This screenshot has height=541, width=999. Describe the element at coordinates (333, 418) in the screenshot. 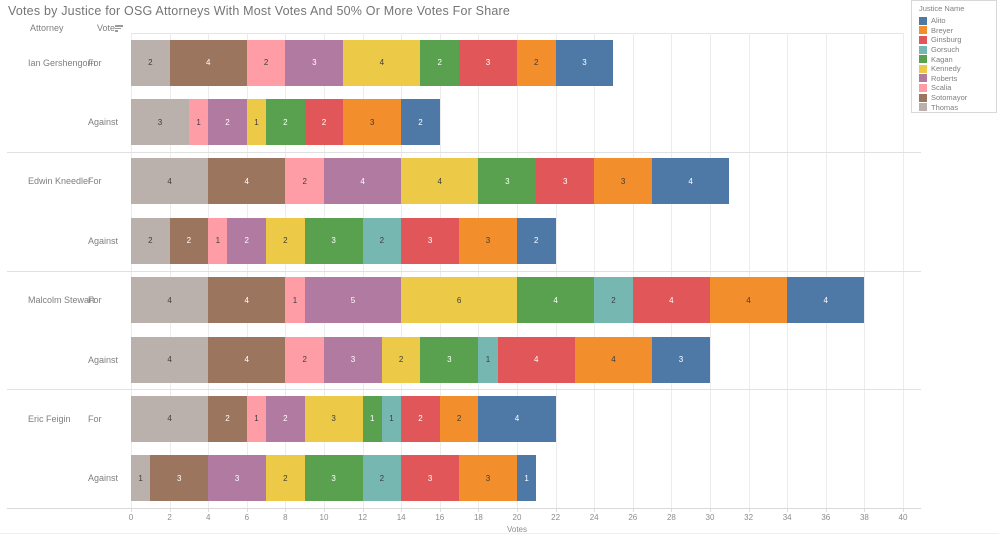

I see `bar-segment-kennedy: 3` at that location.